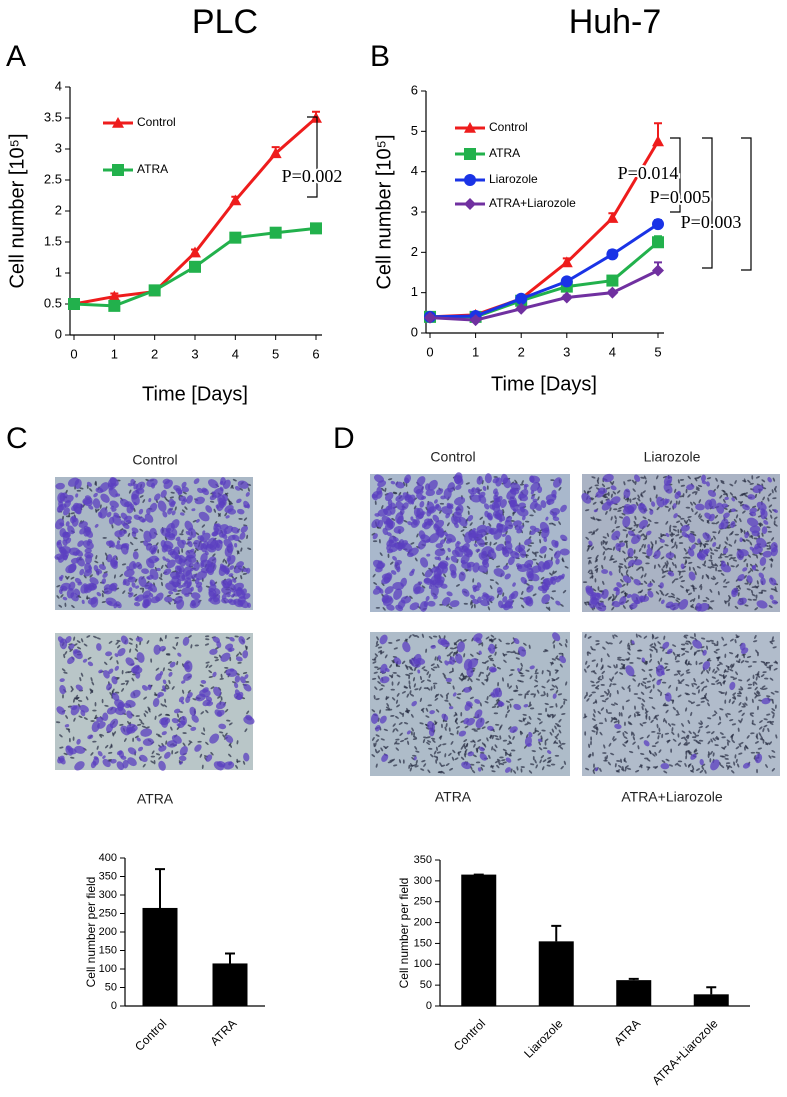 The height and width of the screenshot is (1097, 787). I want to click on legend-marker, so click(470, 204).